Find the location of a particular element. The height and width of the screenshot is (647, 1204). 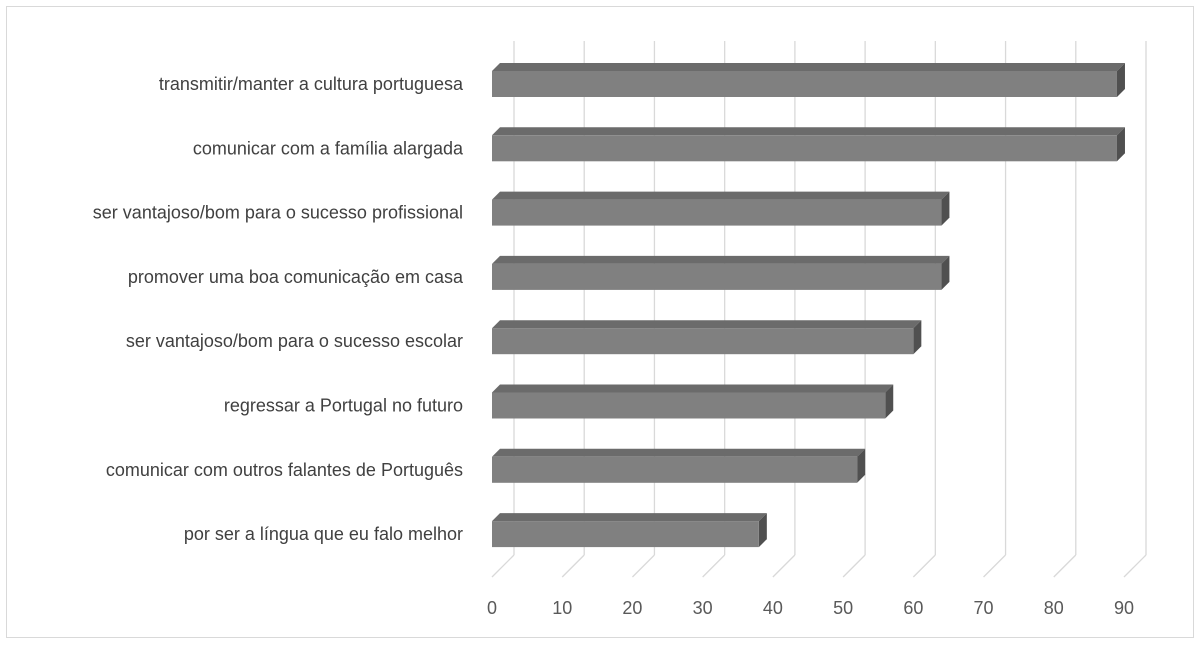

x-tick-label: 0 is located at coordinates (492, 608).